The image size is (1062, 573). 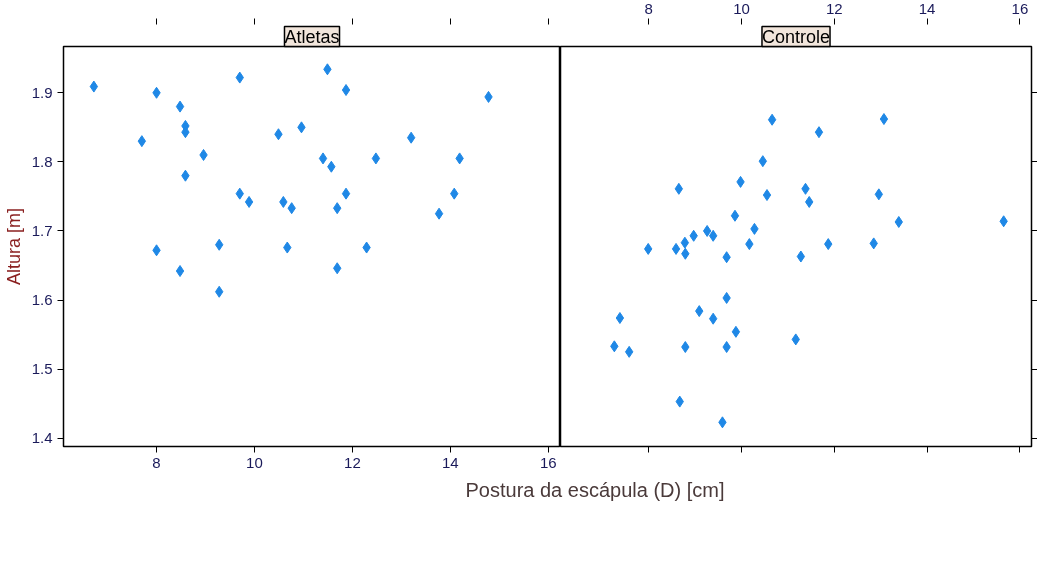 I want to click on chart-title: Atletas, so click(x=312, y=36).